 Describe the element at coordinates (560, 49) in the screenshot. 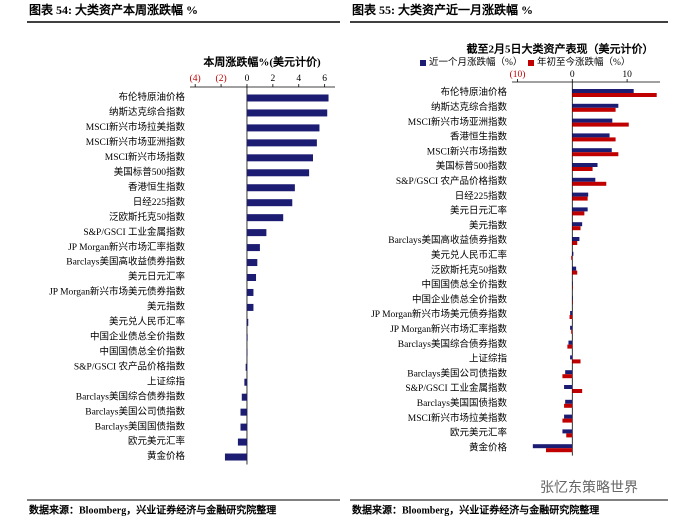

I see `chart-title: 截至2月5日大类资产表现（美元计价）` at that location.